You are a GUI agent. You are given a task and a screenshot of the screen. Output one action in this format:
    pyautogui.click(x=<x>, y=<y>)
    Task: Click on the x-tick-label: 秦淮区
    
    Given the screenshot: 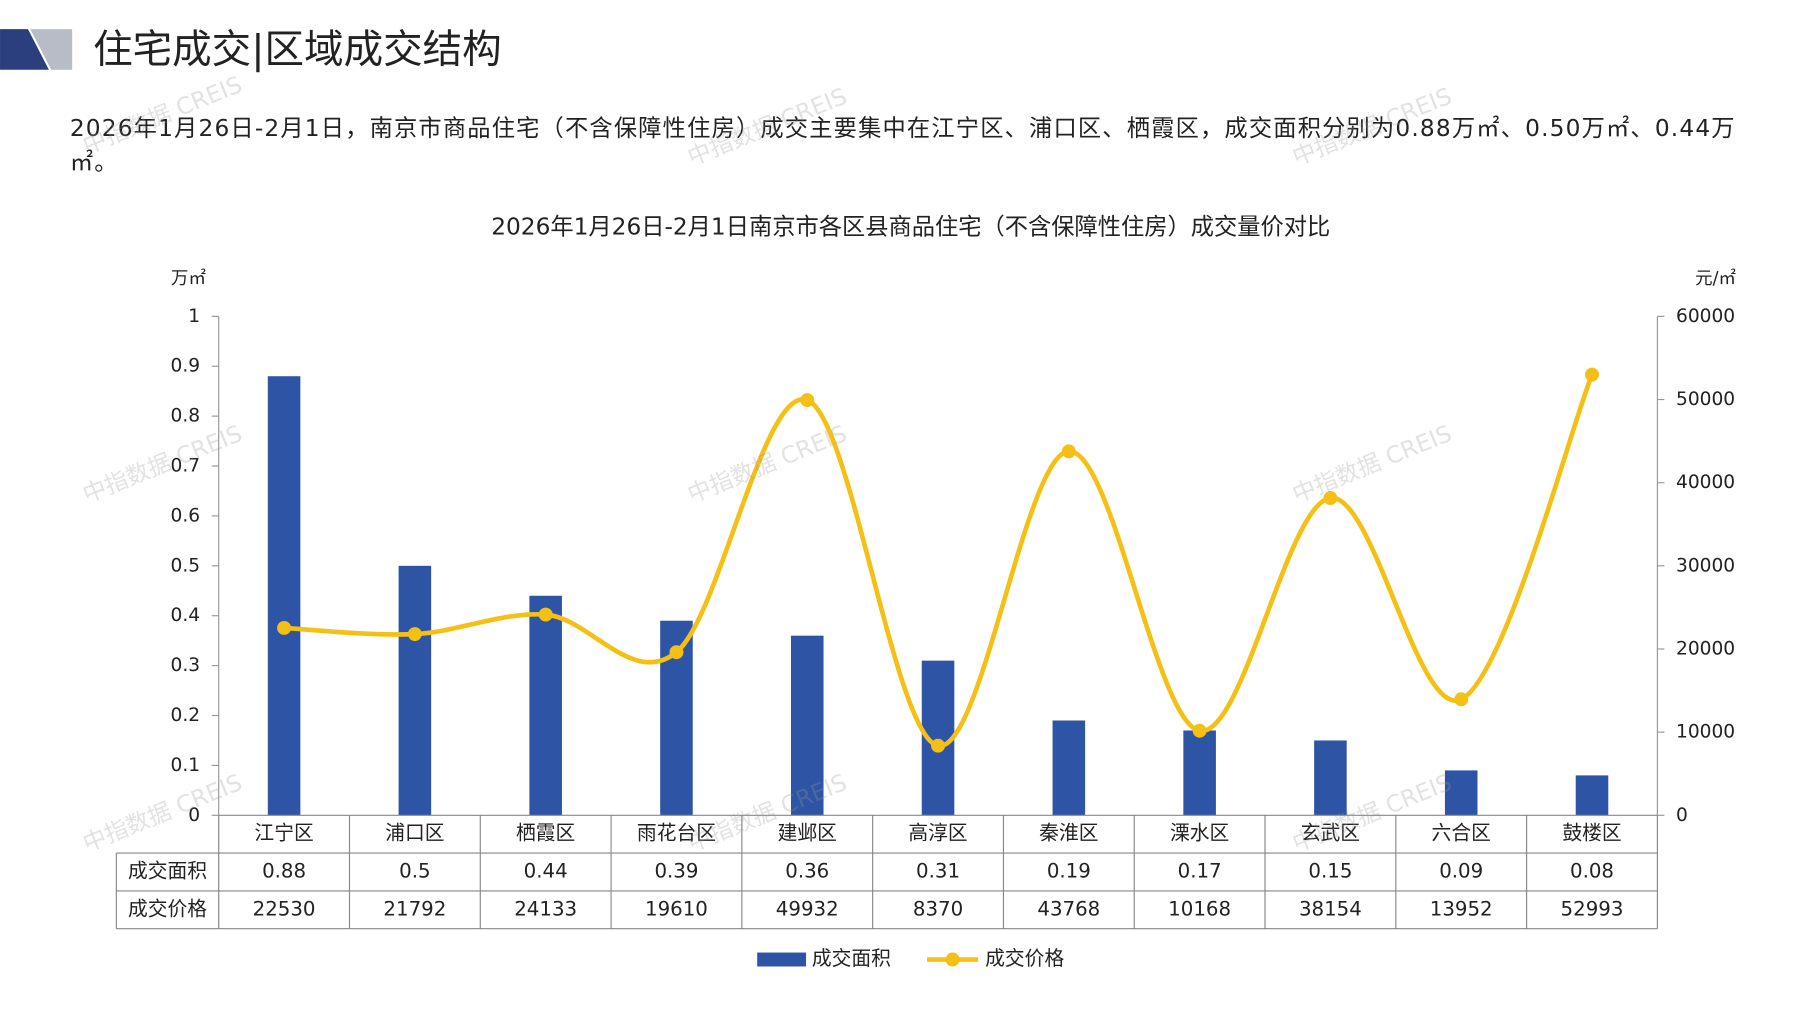 What is the action you would take?
    pyautogui.click(x=1068, y=833)
    